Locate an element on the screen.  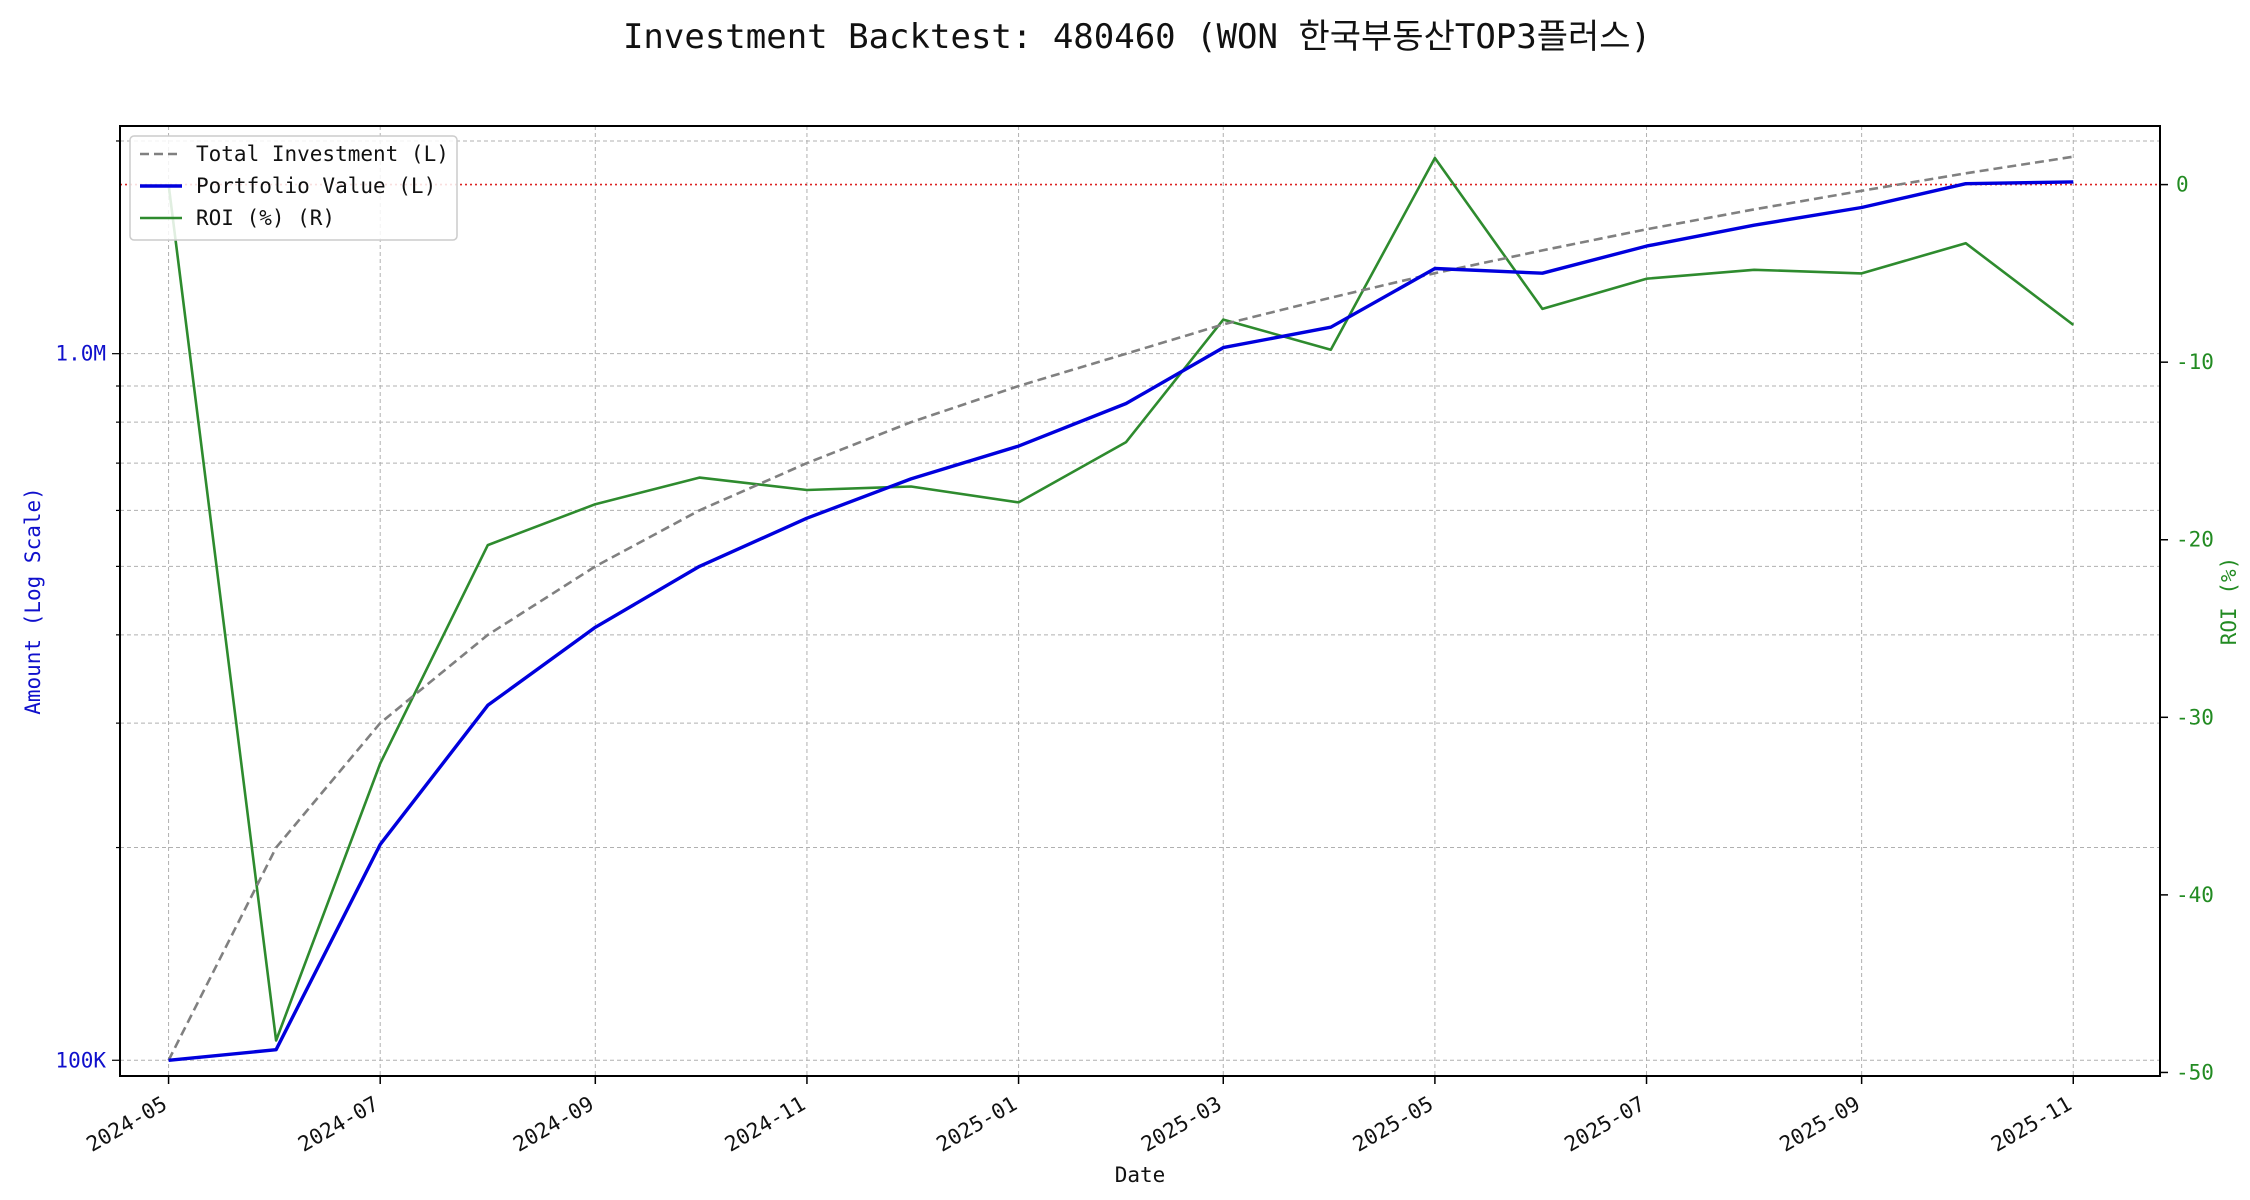
y-right-tick-label: -20 is located at coordinates (2195, 540).